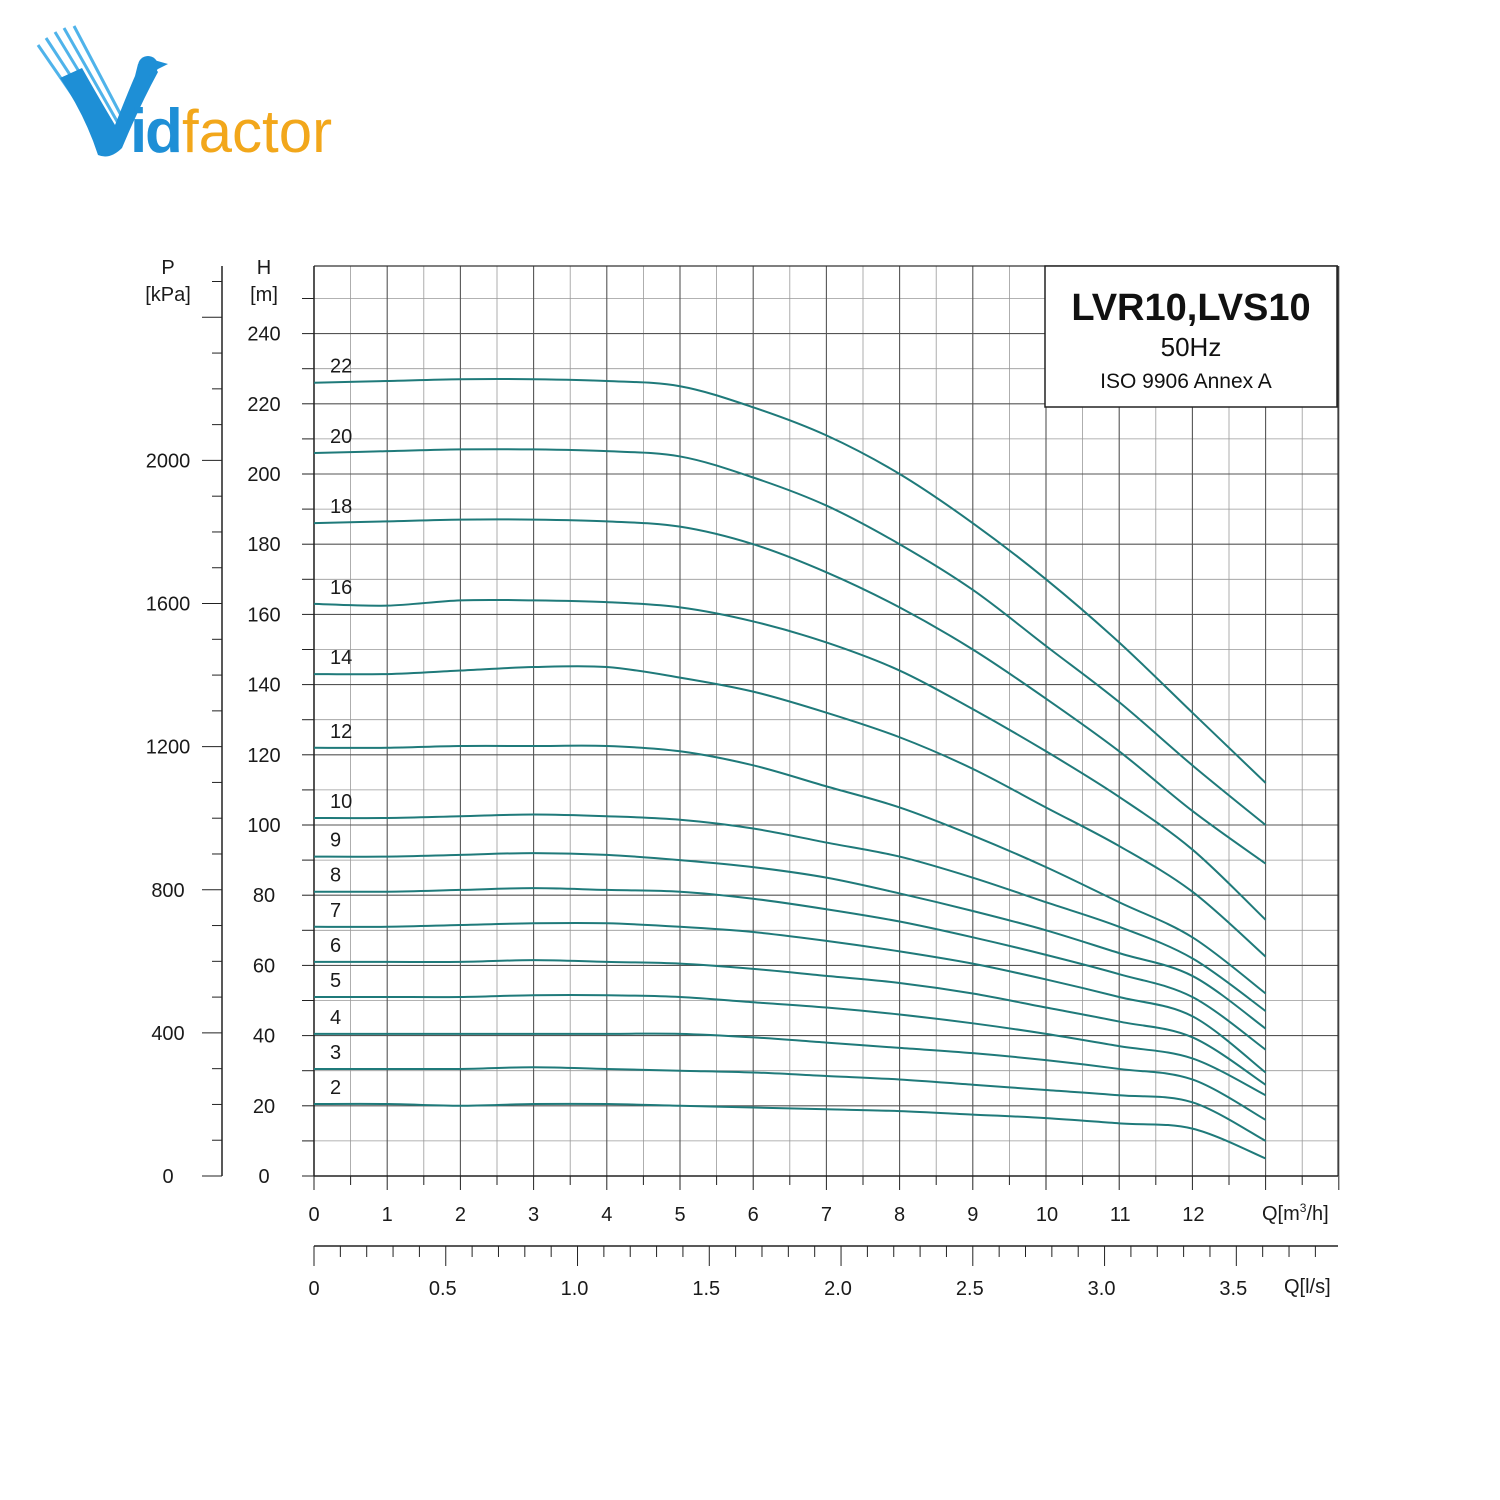 This screenshot has height=1500, width=1500. I want to click on curve-label-14: 14, so click(341, 658).